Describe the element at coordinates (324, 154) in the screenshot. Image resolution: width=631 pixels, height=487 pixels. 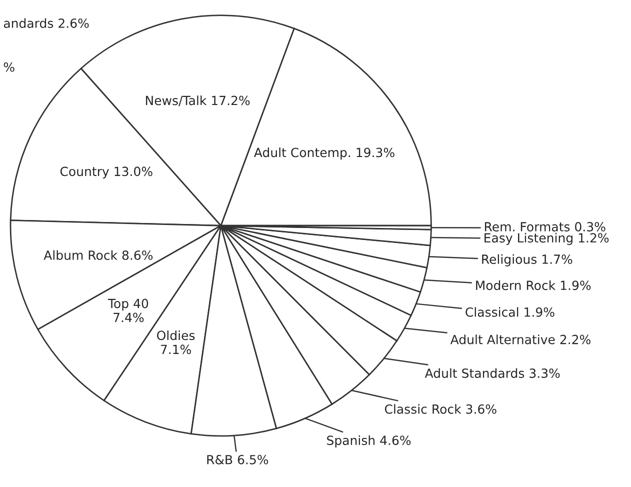
I see `slice-label: Adult Contemp. 19.3%` at that location.